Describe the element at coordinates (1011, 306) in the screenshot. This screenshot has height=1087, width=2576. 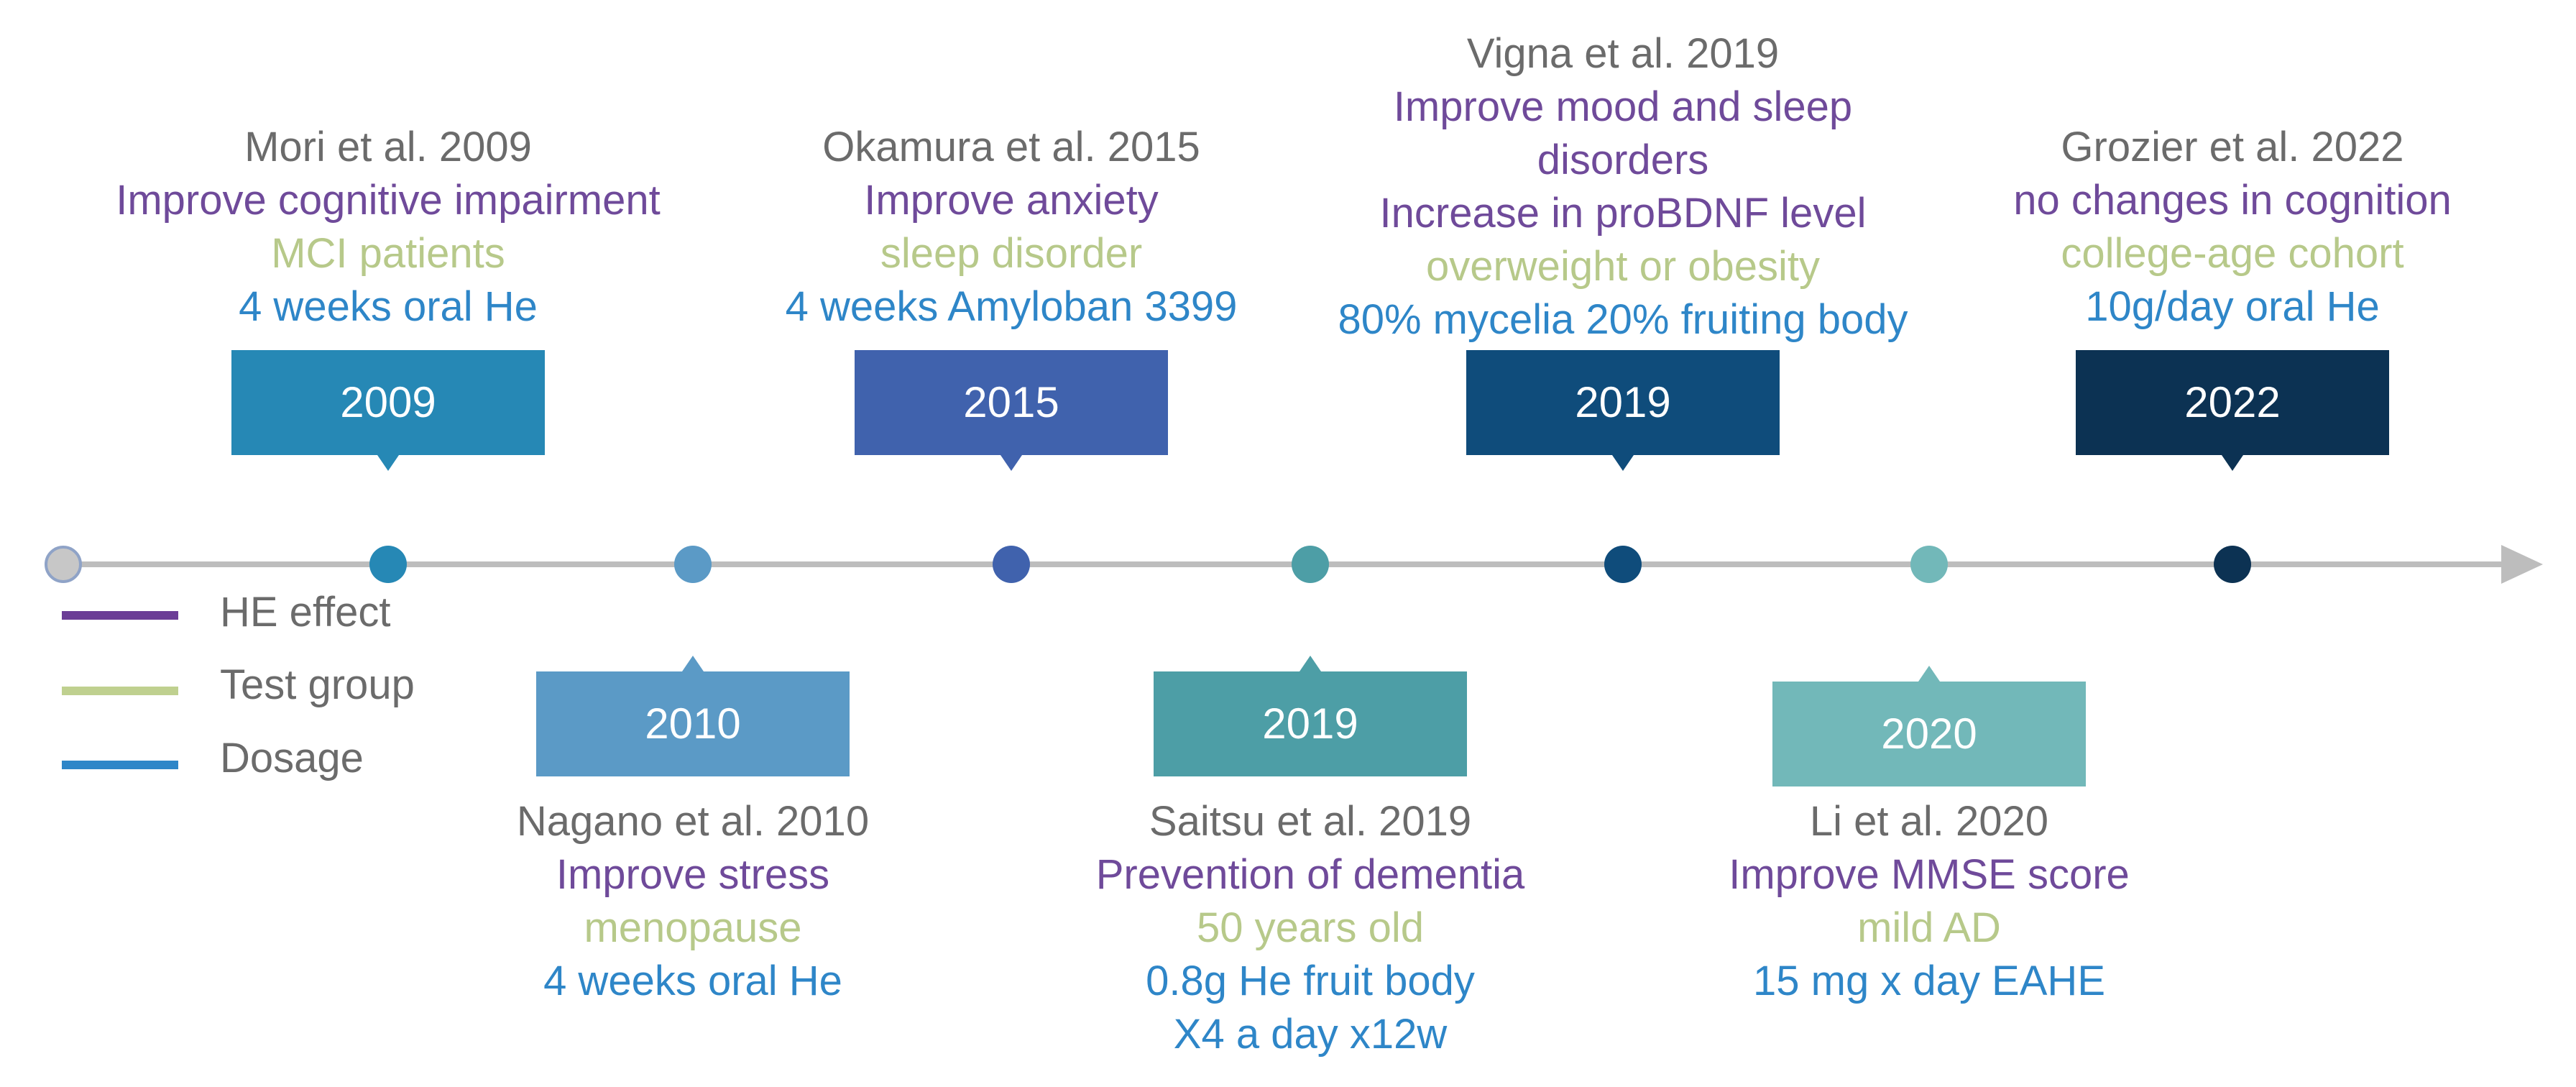
I see `study-dose-line: 4 weeks Amyloban 3399` at that location.